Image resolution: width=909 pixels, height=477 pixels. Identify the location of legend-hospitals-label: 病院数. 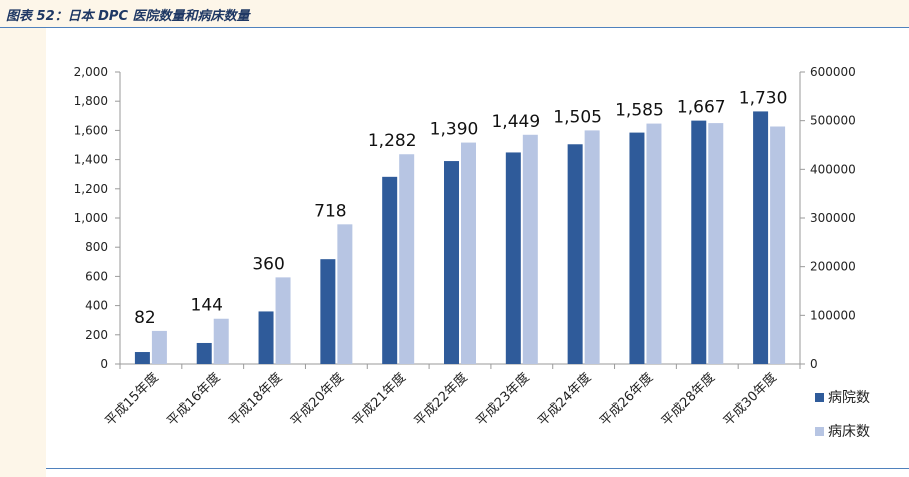
(849, 398).